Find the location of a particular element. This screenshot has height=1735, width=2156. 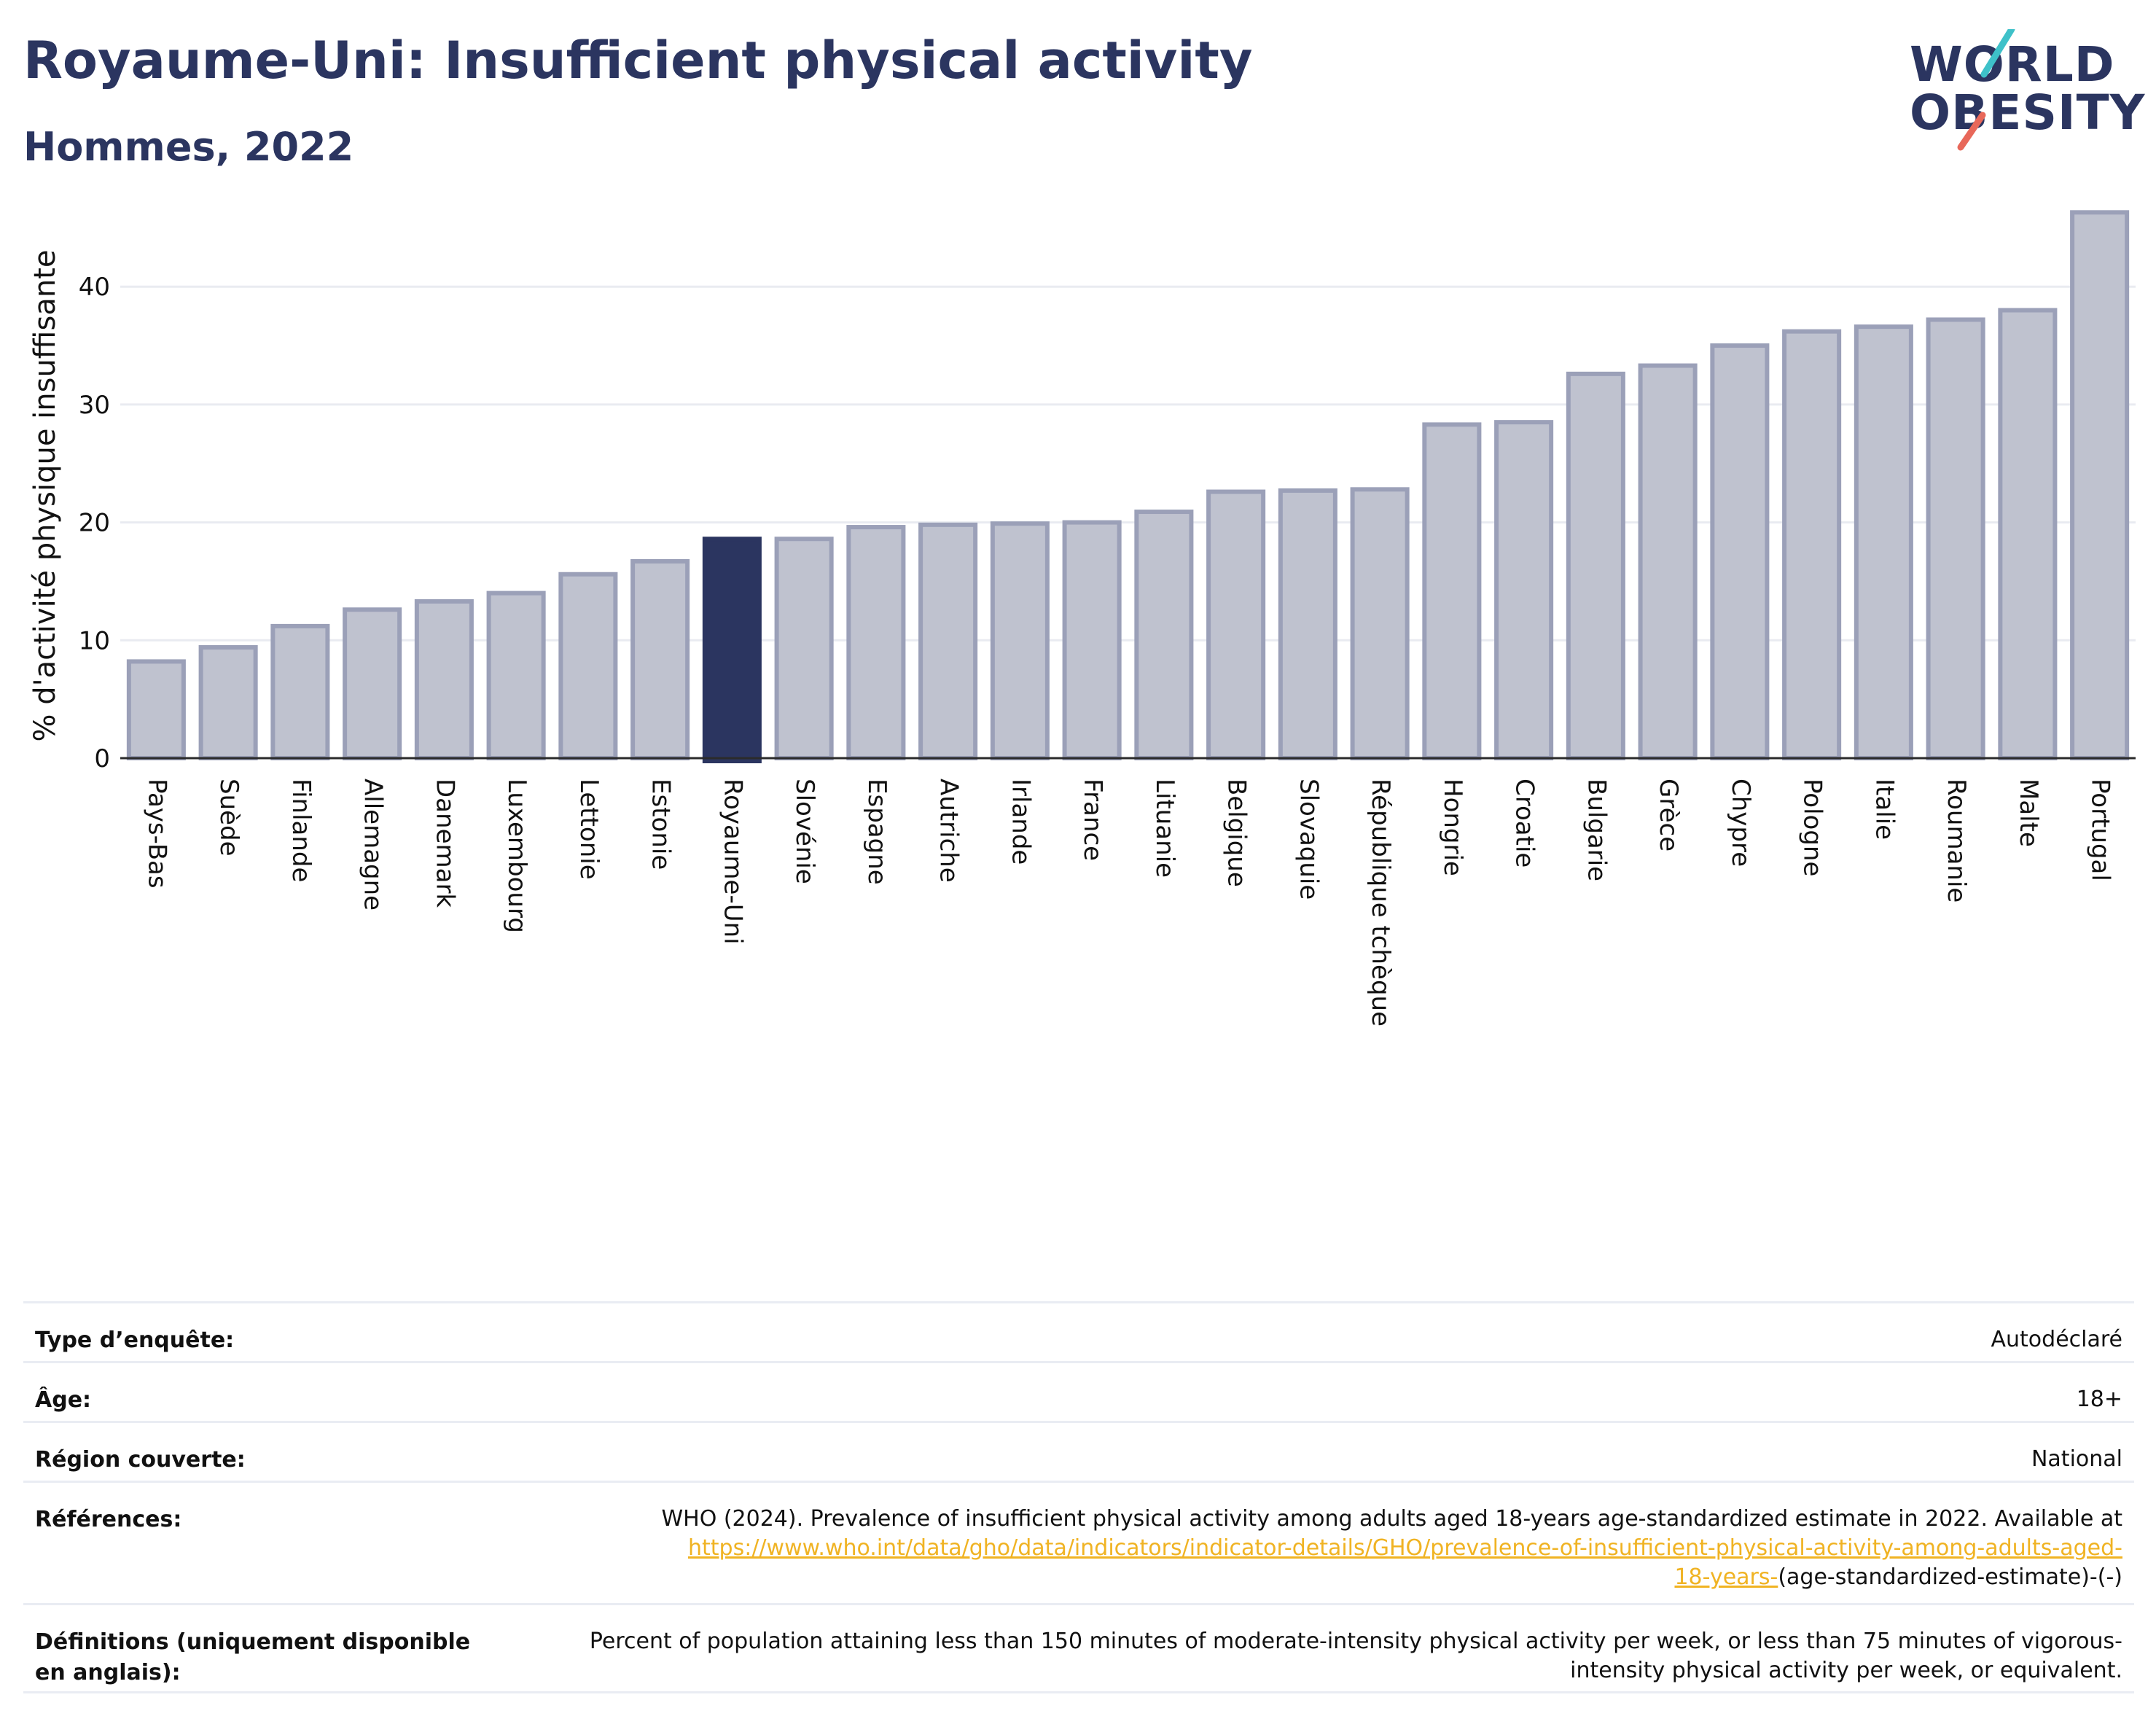

x-tick-label: Italie is located at coordinates (1885, 810).